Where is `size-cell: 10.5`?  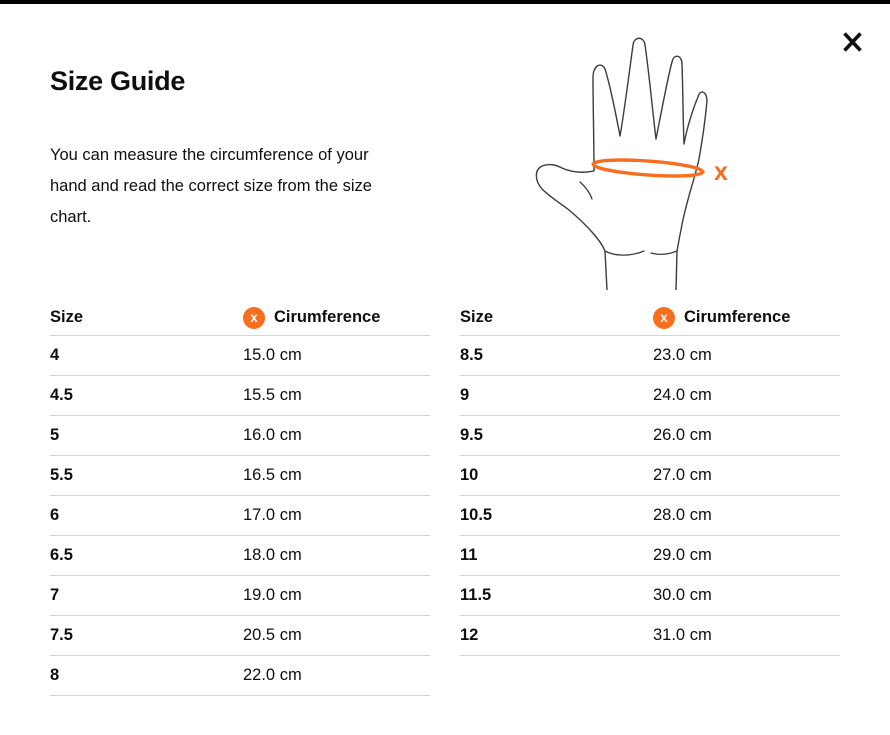 size-cell: 10.5 is located at coordinates (476, 515).